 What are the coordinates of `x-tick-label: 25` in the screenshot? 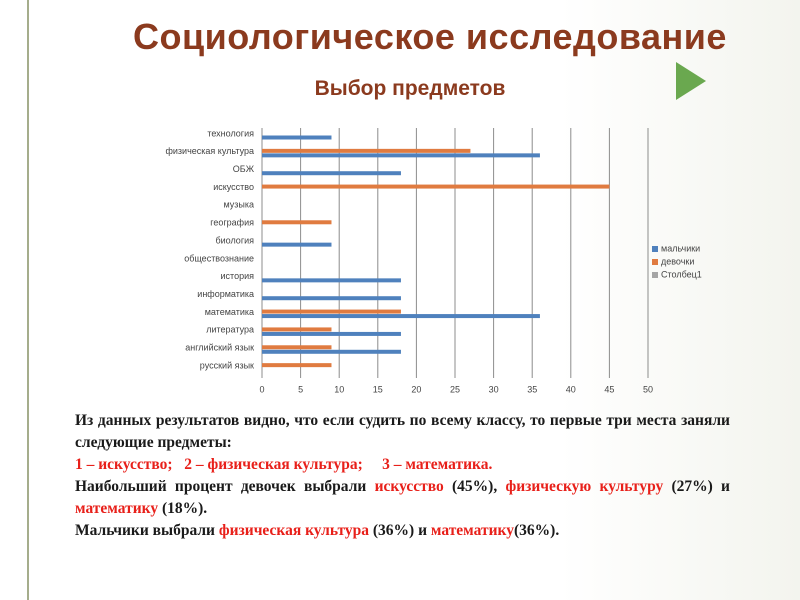 It's located at (455, 389).